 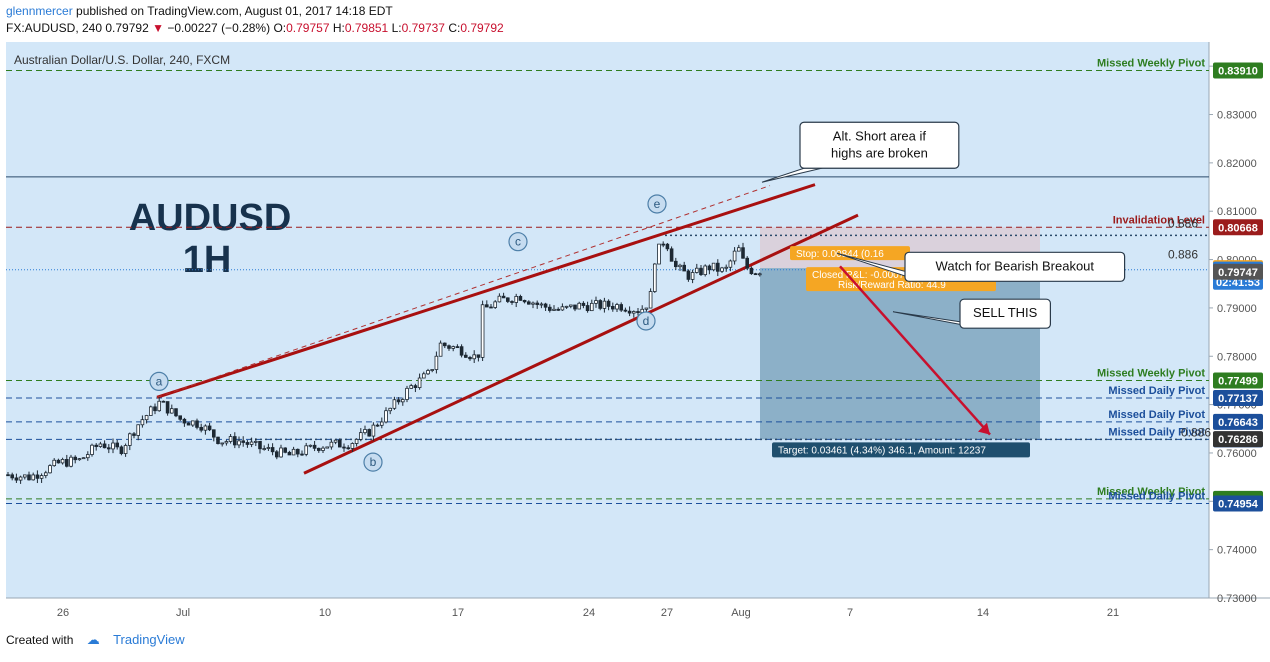 I want to click on x-tick-label: 14, so click(x=983, y=613).